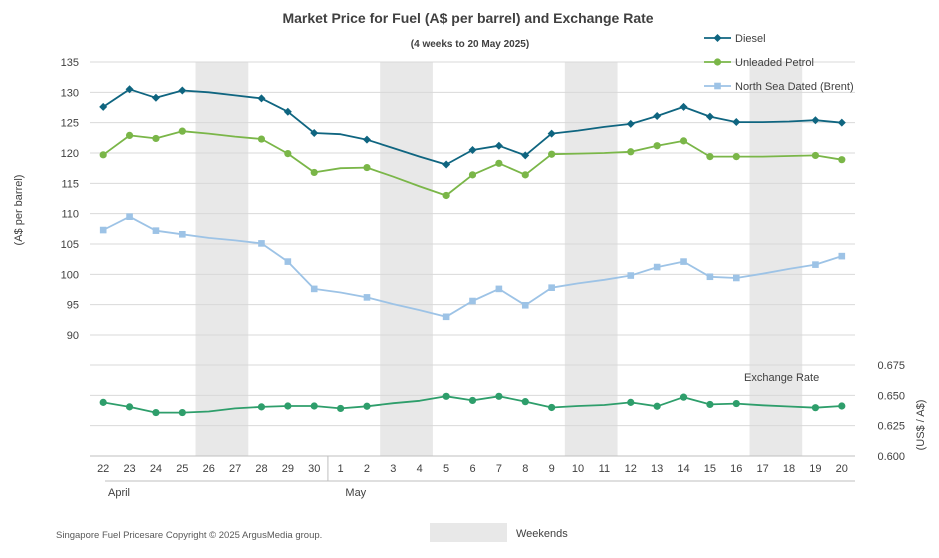  Describe the element at coordinates (355, 493) in the screenshot. I see `month-label: May` at that location.